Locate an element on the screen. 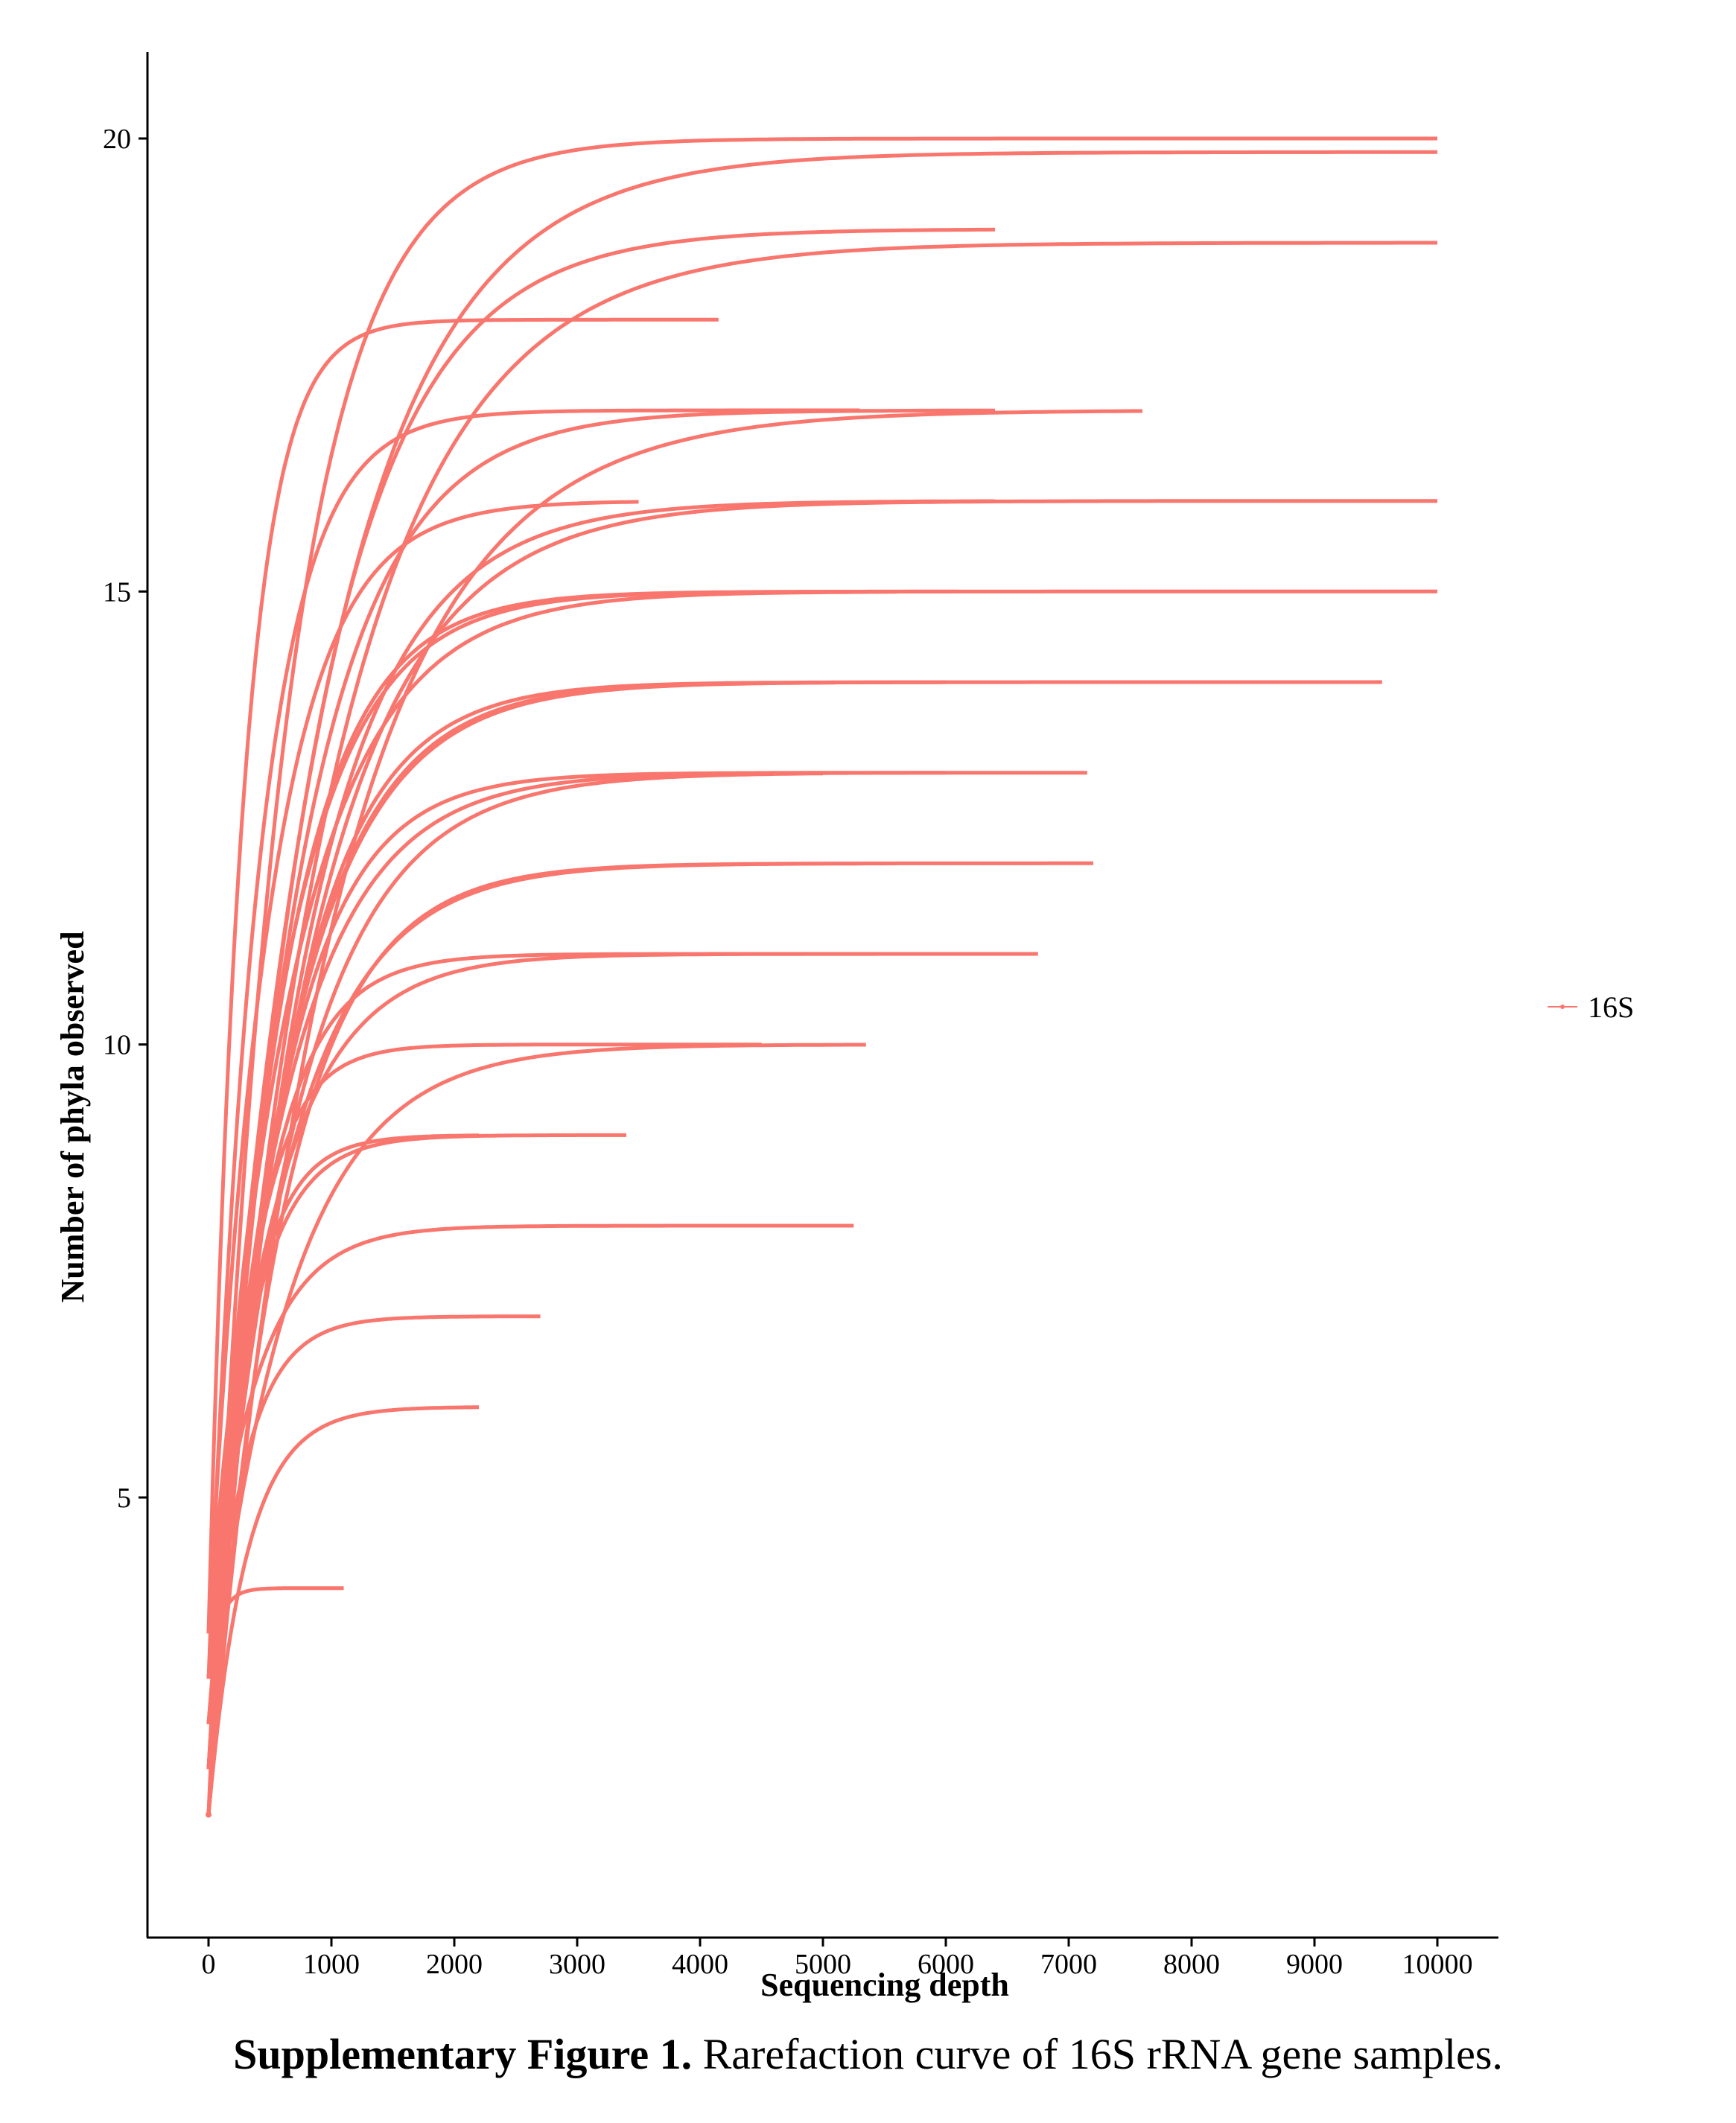 The height and width of the screenshot is (2123, 1736). y-tick-label: 10 is located at coordinates (117, 1045).